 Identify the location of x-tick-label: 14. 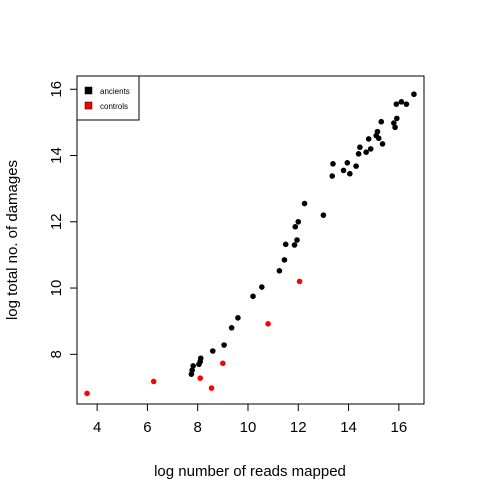
(348, 427).